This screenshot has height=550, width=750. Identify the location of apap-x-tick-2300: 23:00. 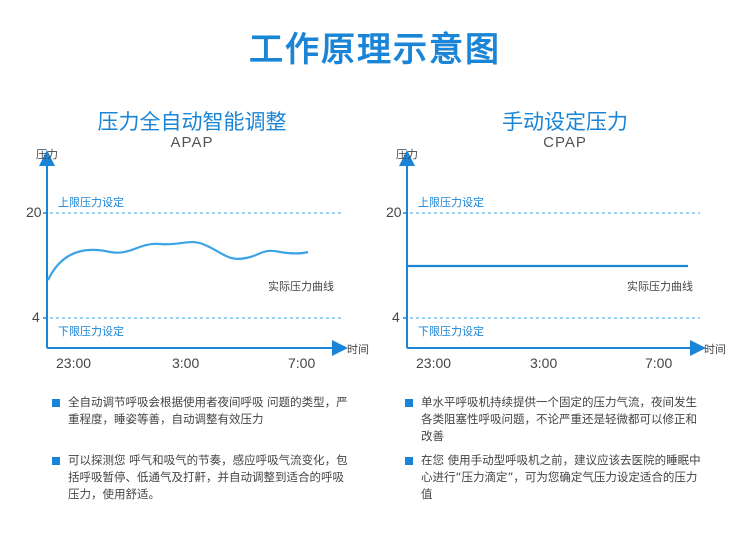
(74, 363).